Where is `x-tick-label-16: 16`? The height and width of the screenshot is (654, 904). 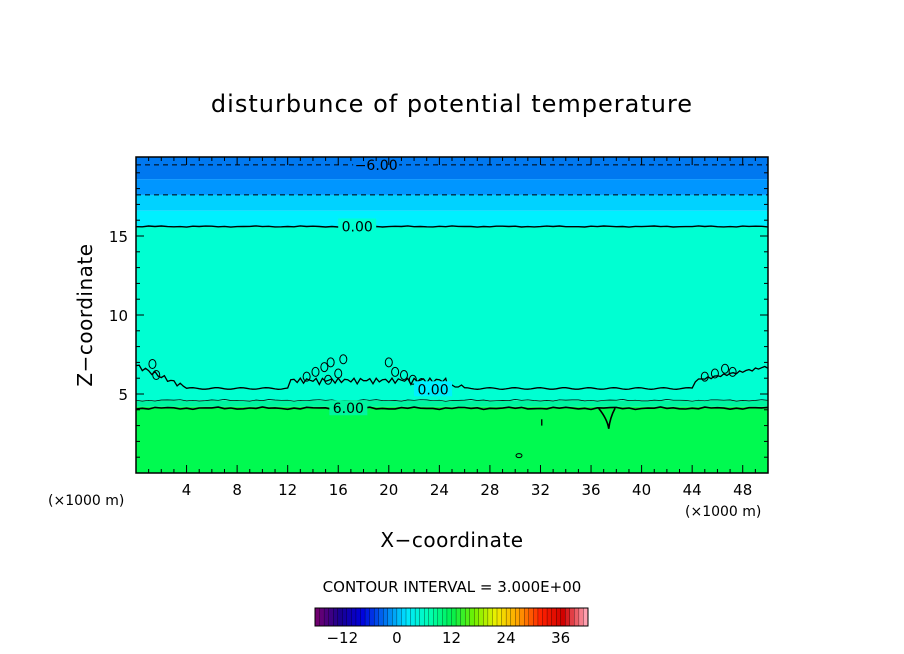 x-tick-label-16: 16 is located at coordinates (338, 490).